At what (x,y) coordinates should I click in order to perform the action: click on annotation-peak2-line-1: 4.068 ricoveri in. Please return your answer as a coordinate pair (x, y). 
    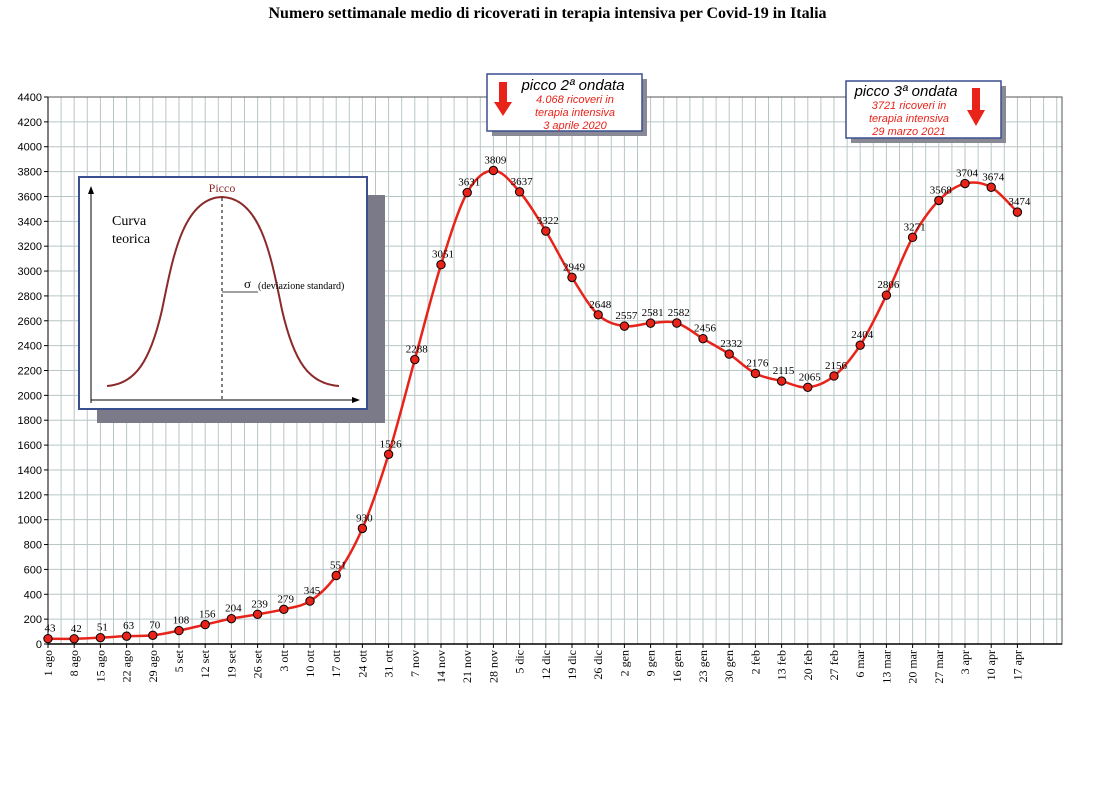
    Looking at the image, I should click on (575, 100).